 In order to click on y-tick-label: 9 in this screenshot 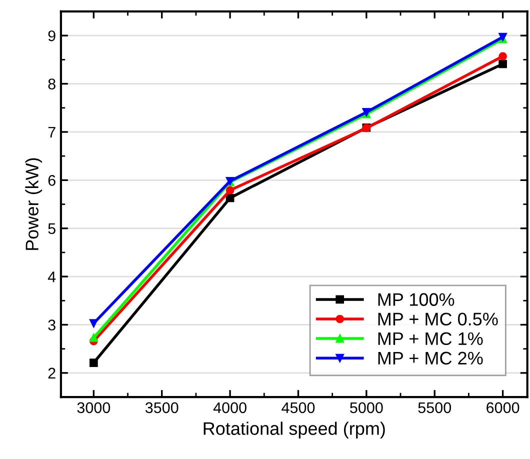, I will do `click(52, 36)`.